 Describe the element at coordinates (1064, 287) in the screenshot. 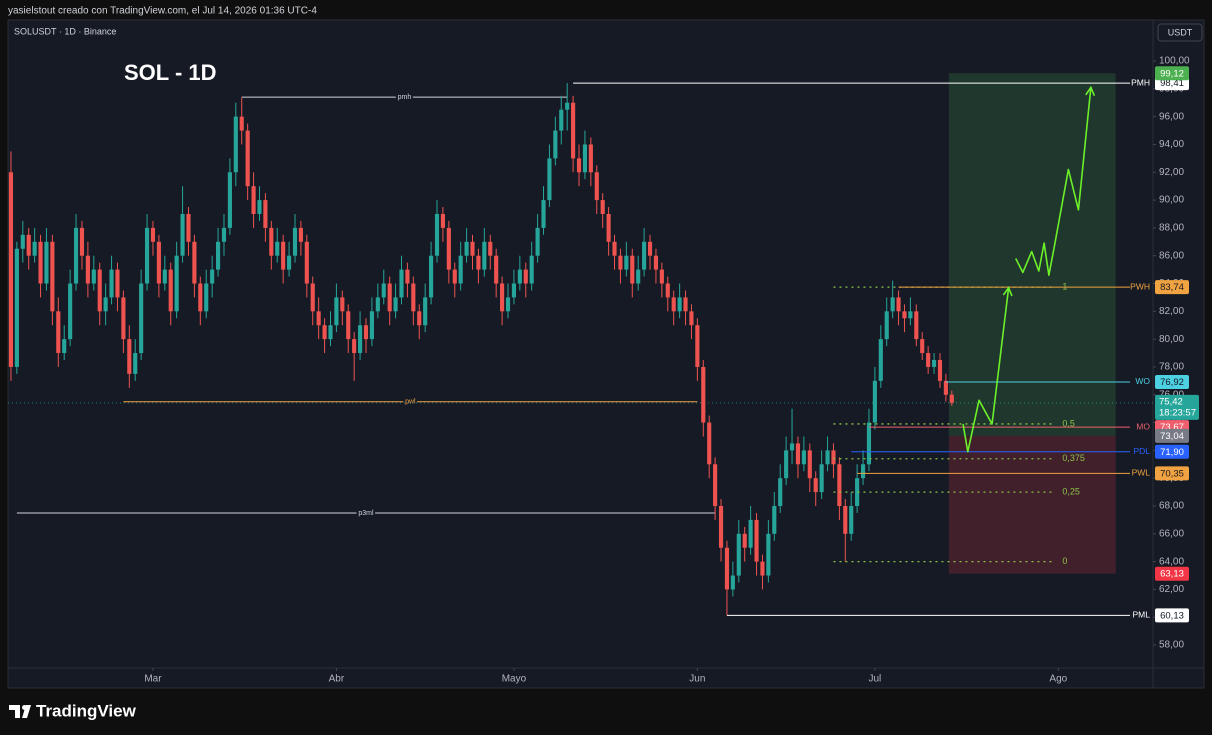

I see `fib-label: 1` at that location.